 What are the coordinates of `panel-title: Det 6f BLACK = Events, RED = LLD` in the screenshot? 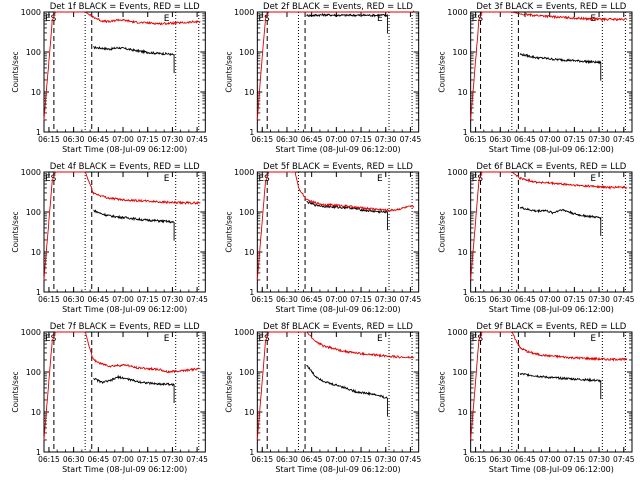 It's located at (551, 167).